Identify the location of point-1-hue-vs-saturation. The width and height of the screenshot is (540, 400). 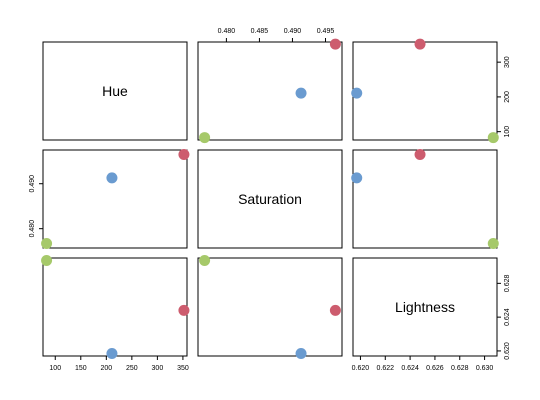
(301, 93).